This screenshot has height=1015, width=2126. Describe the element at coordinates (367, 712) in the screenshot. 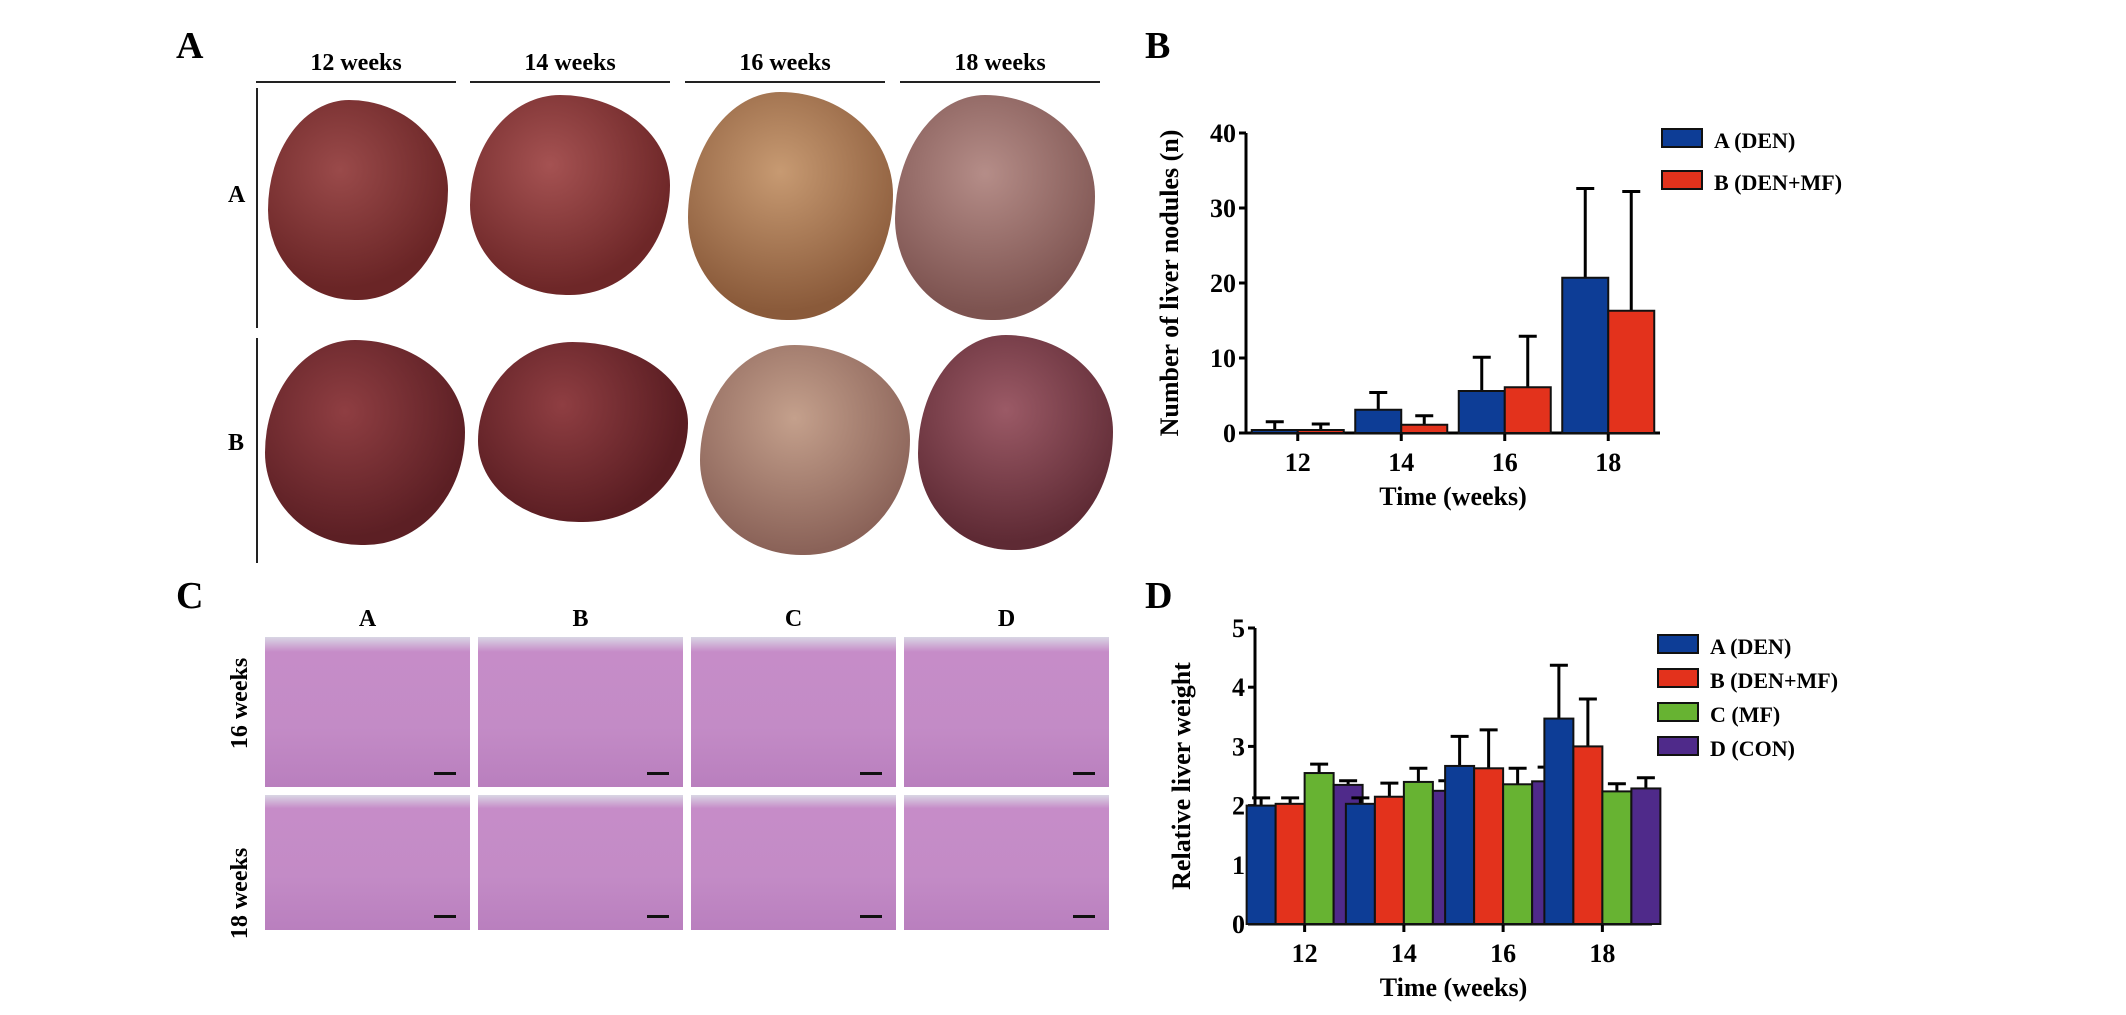

I see `histology-a-16w` at that location.